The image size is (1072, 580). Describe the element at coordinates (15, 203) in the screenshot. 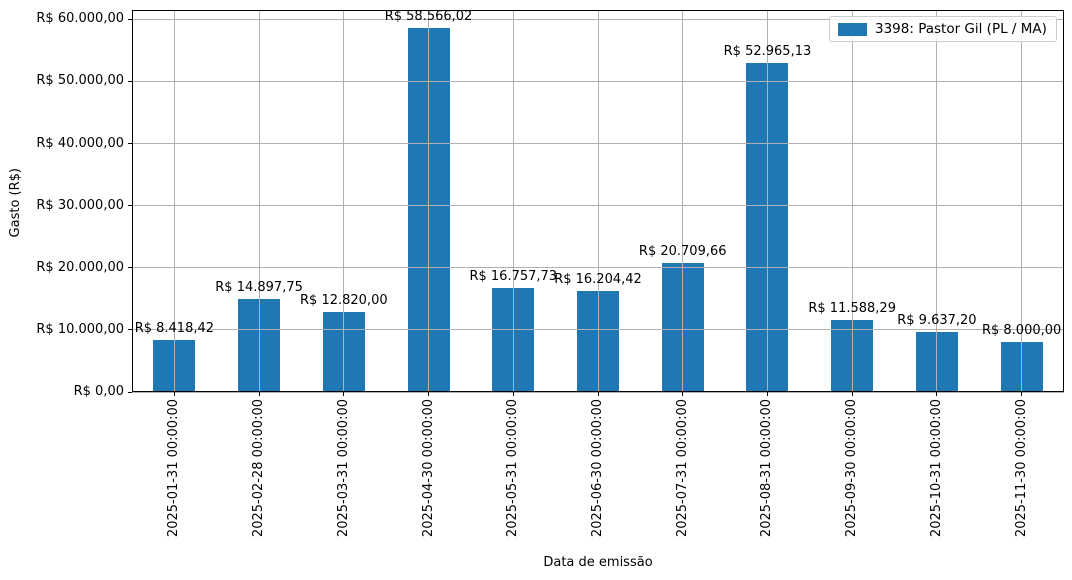

I see `y-axis-title: Gasto (R$)` at that location.